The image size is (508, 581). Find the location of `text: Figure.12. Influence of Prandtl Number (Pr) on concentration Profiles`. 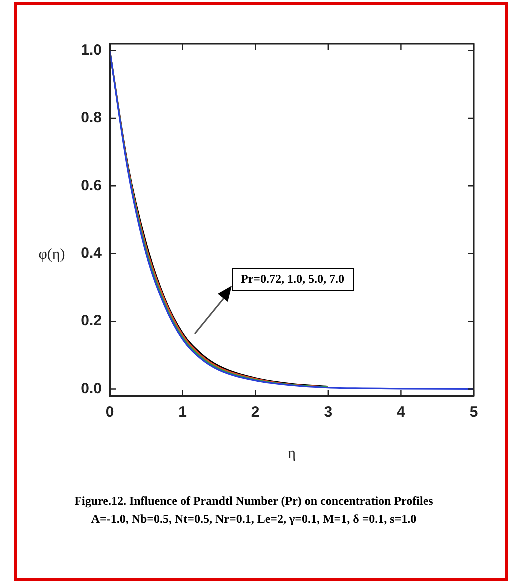

text: Figure.12. Influence of Prandtl Number (Pr) on concentration Profiles is located at coordinates (254, 501).